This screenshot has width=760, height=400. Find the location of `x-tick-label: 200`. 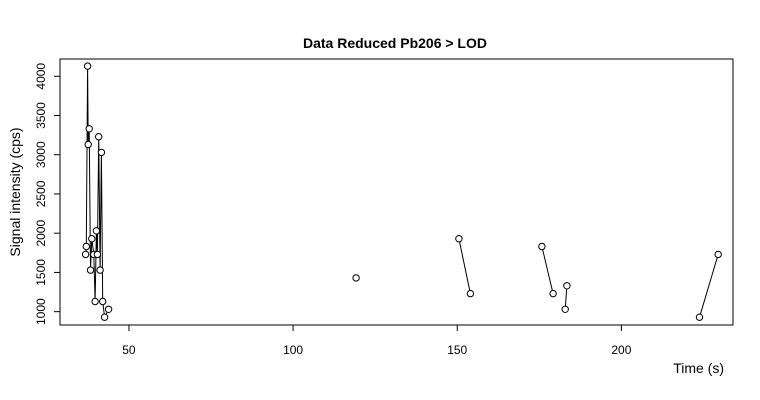

x-tick-label: 200 is located at coordinates (621, 350).